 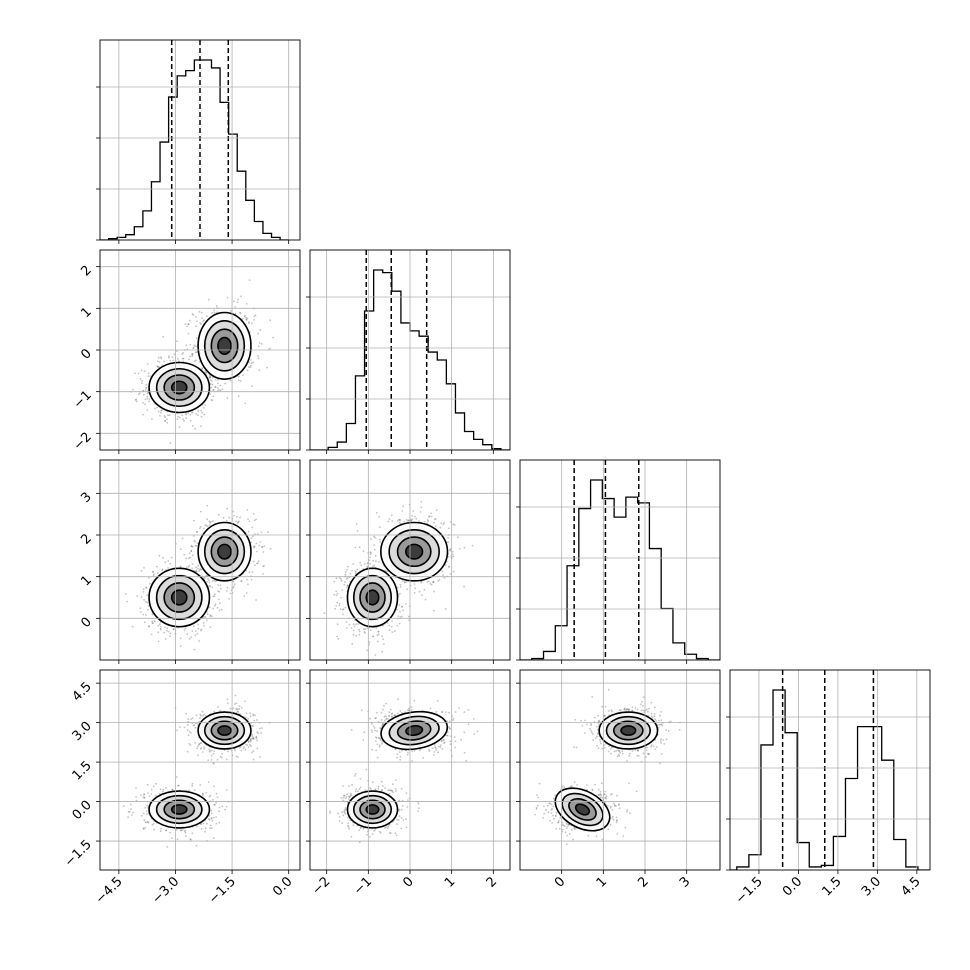 I want to click on y-tick-label: −2, so click(x=83, y=442).